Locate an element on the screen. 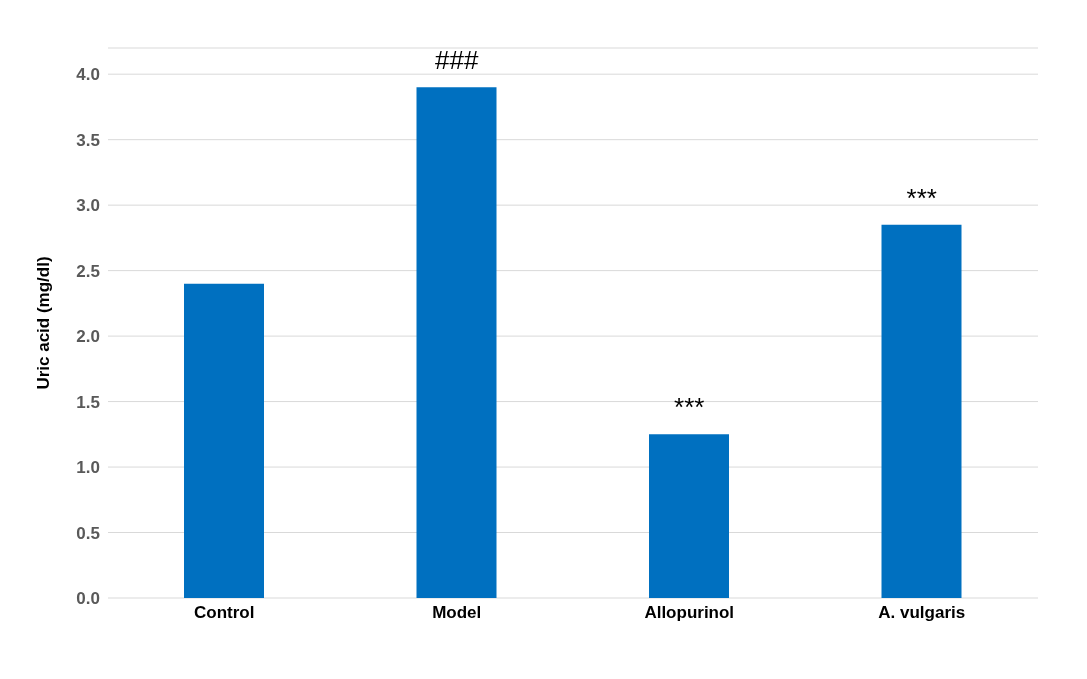 This screenshot has height=679, width=1087. y-axis-title: Uric acid (mg/dl) is located at coordinates (44, 323).